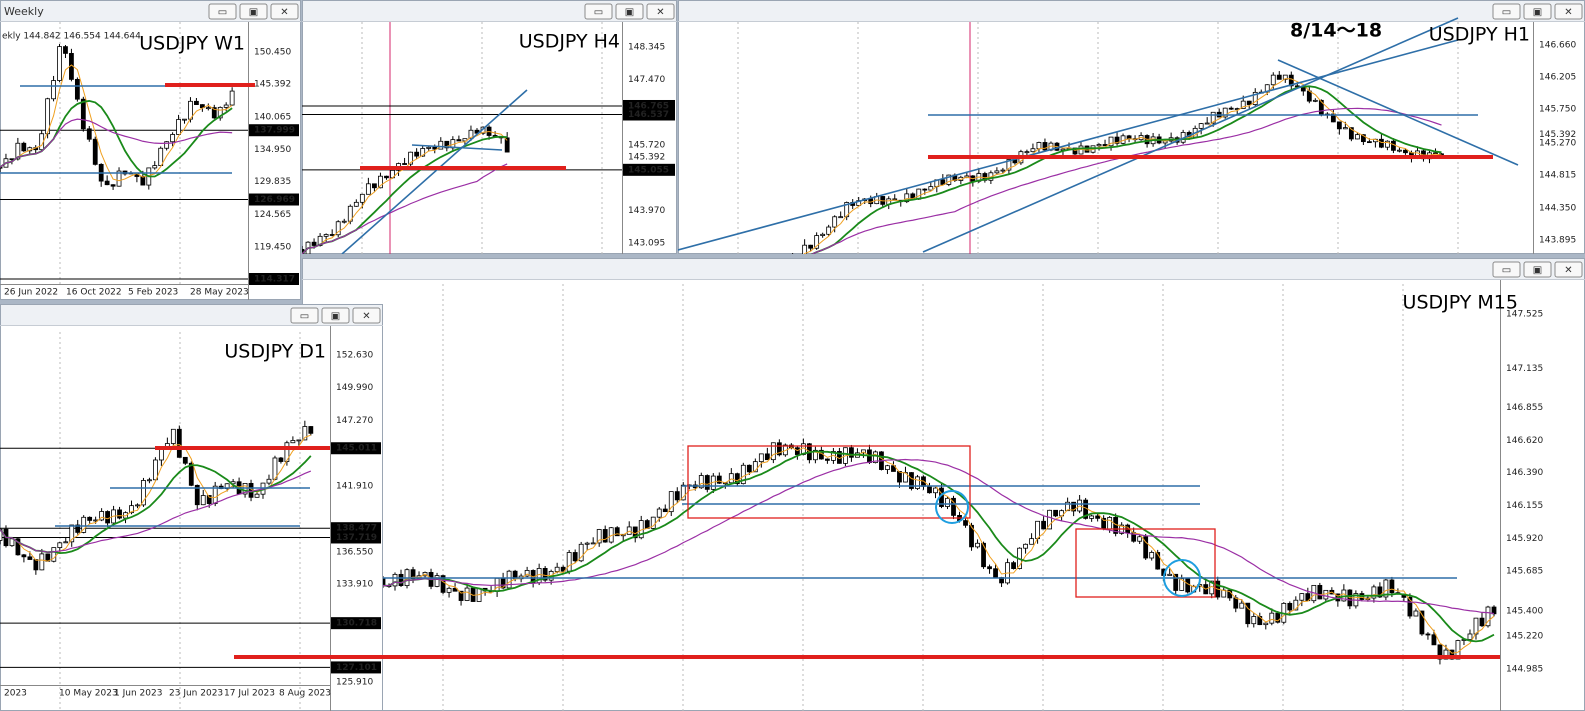 Image resolution: width=1585 pixels, height=711 pixels. I want to click on date-label: 5 Feb 2023, so click(153, 293).